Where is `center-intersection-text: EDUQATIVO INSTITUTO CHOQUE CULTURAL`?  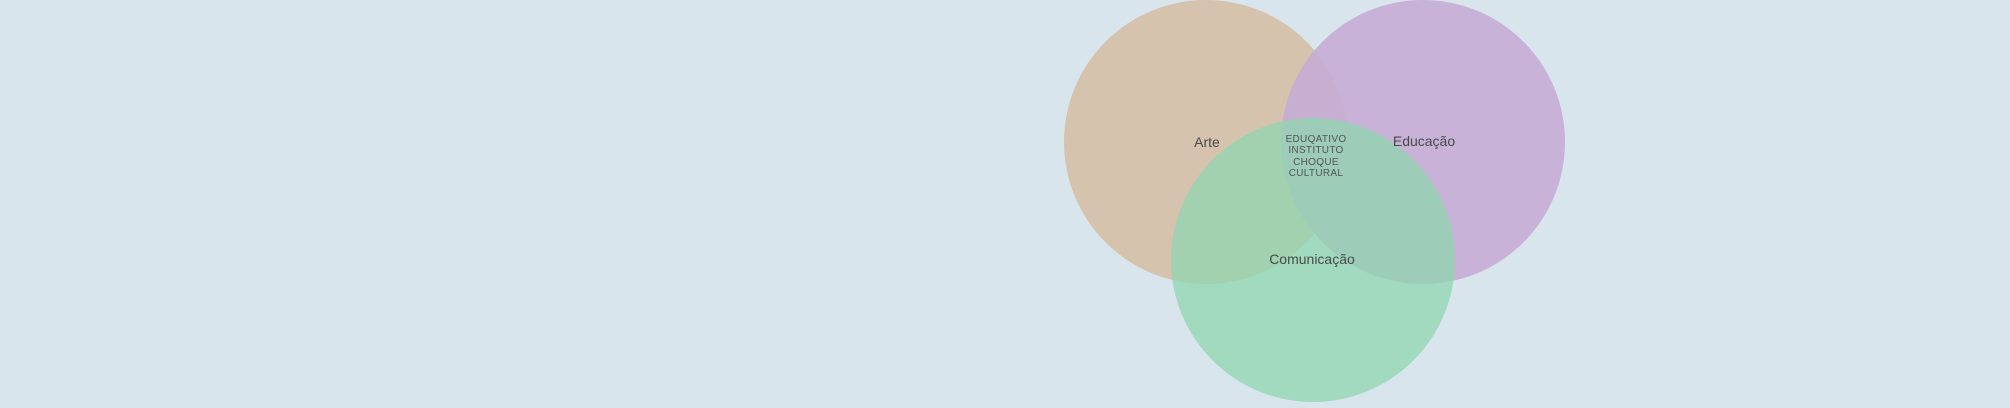
center-intersection-text: EDUQATIVO INSTITUTO CHOQUE CULTURAL is located at coordinates (1316, 156).